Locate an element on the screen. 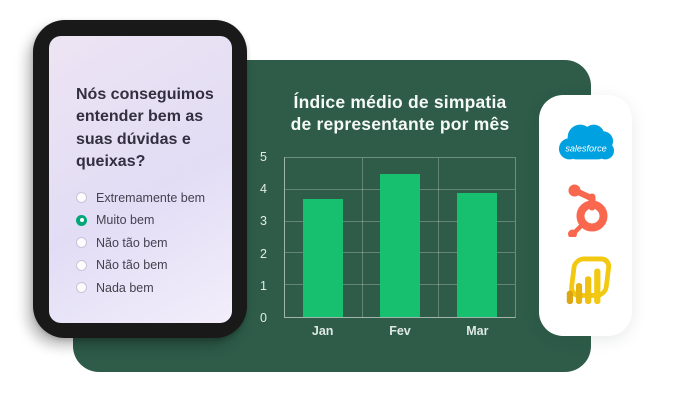 This screenshot has width=675, height=400. option-label: Muito bem is located at coordinates (125, 220).